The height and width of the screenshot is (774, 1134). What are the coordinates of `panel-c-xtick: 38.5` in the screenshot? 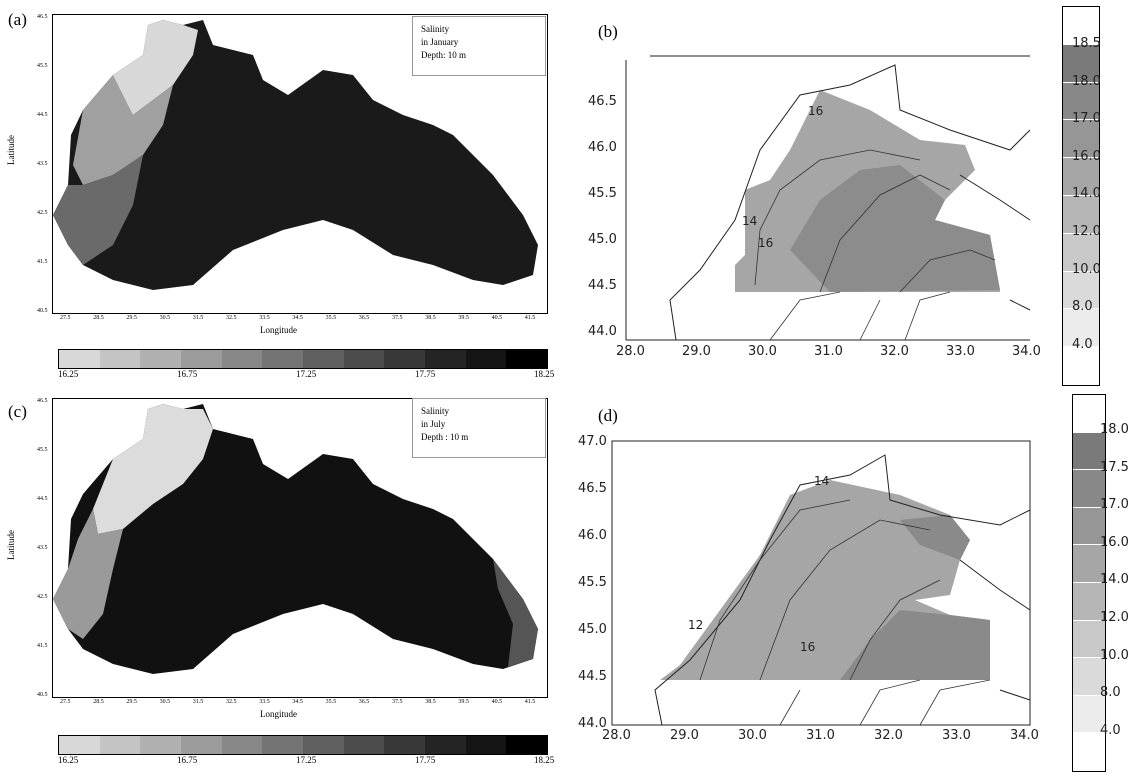 It's located at (430, 702).